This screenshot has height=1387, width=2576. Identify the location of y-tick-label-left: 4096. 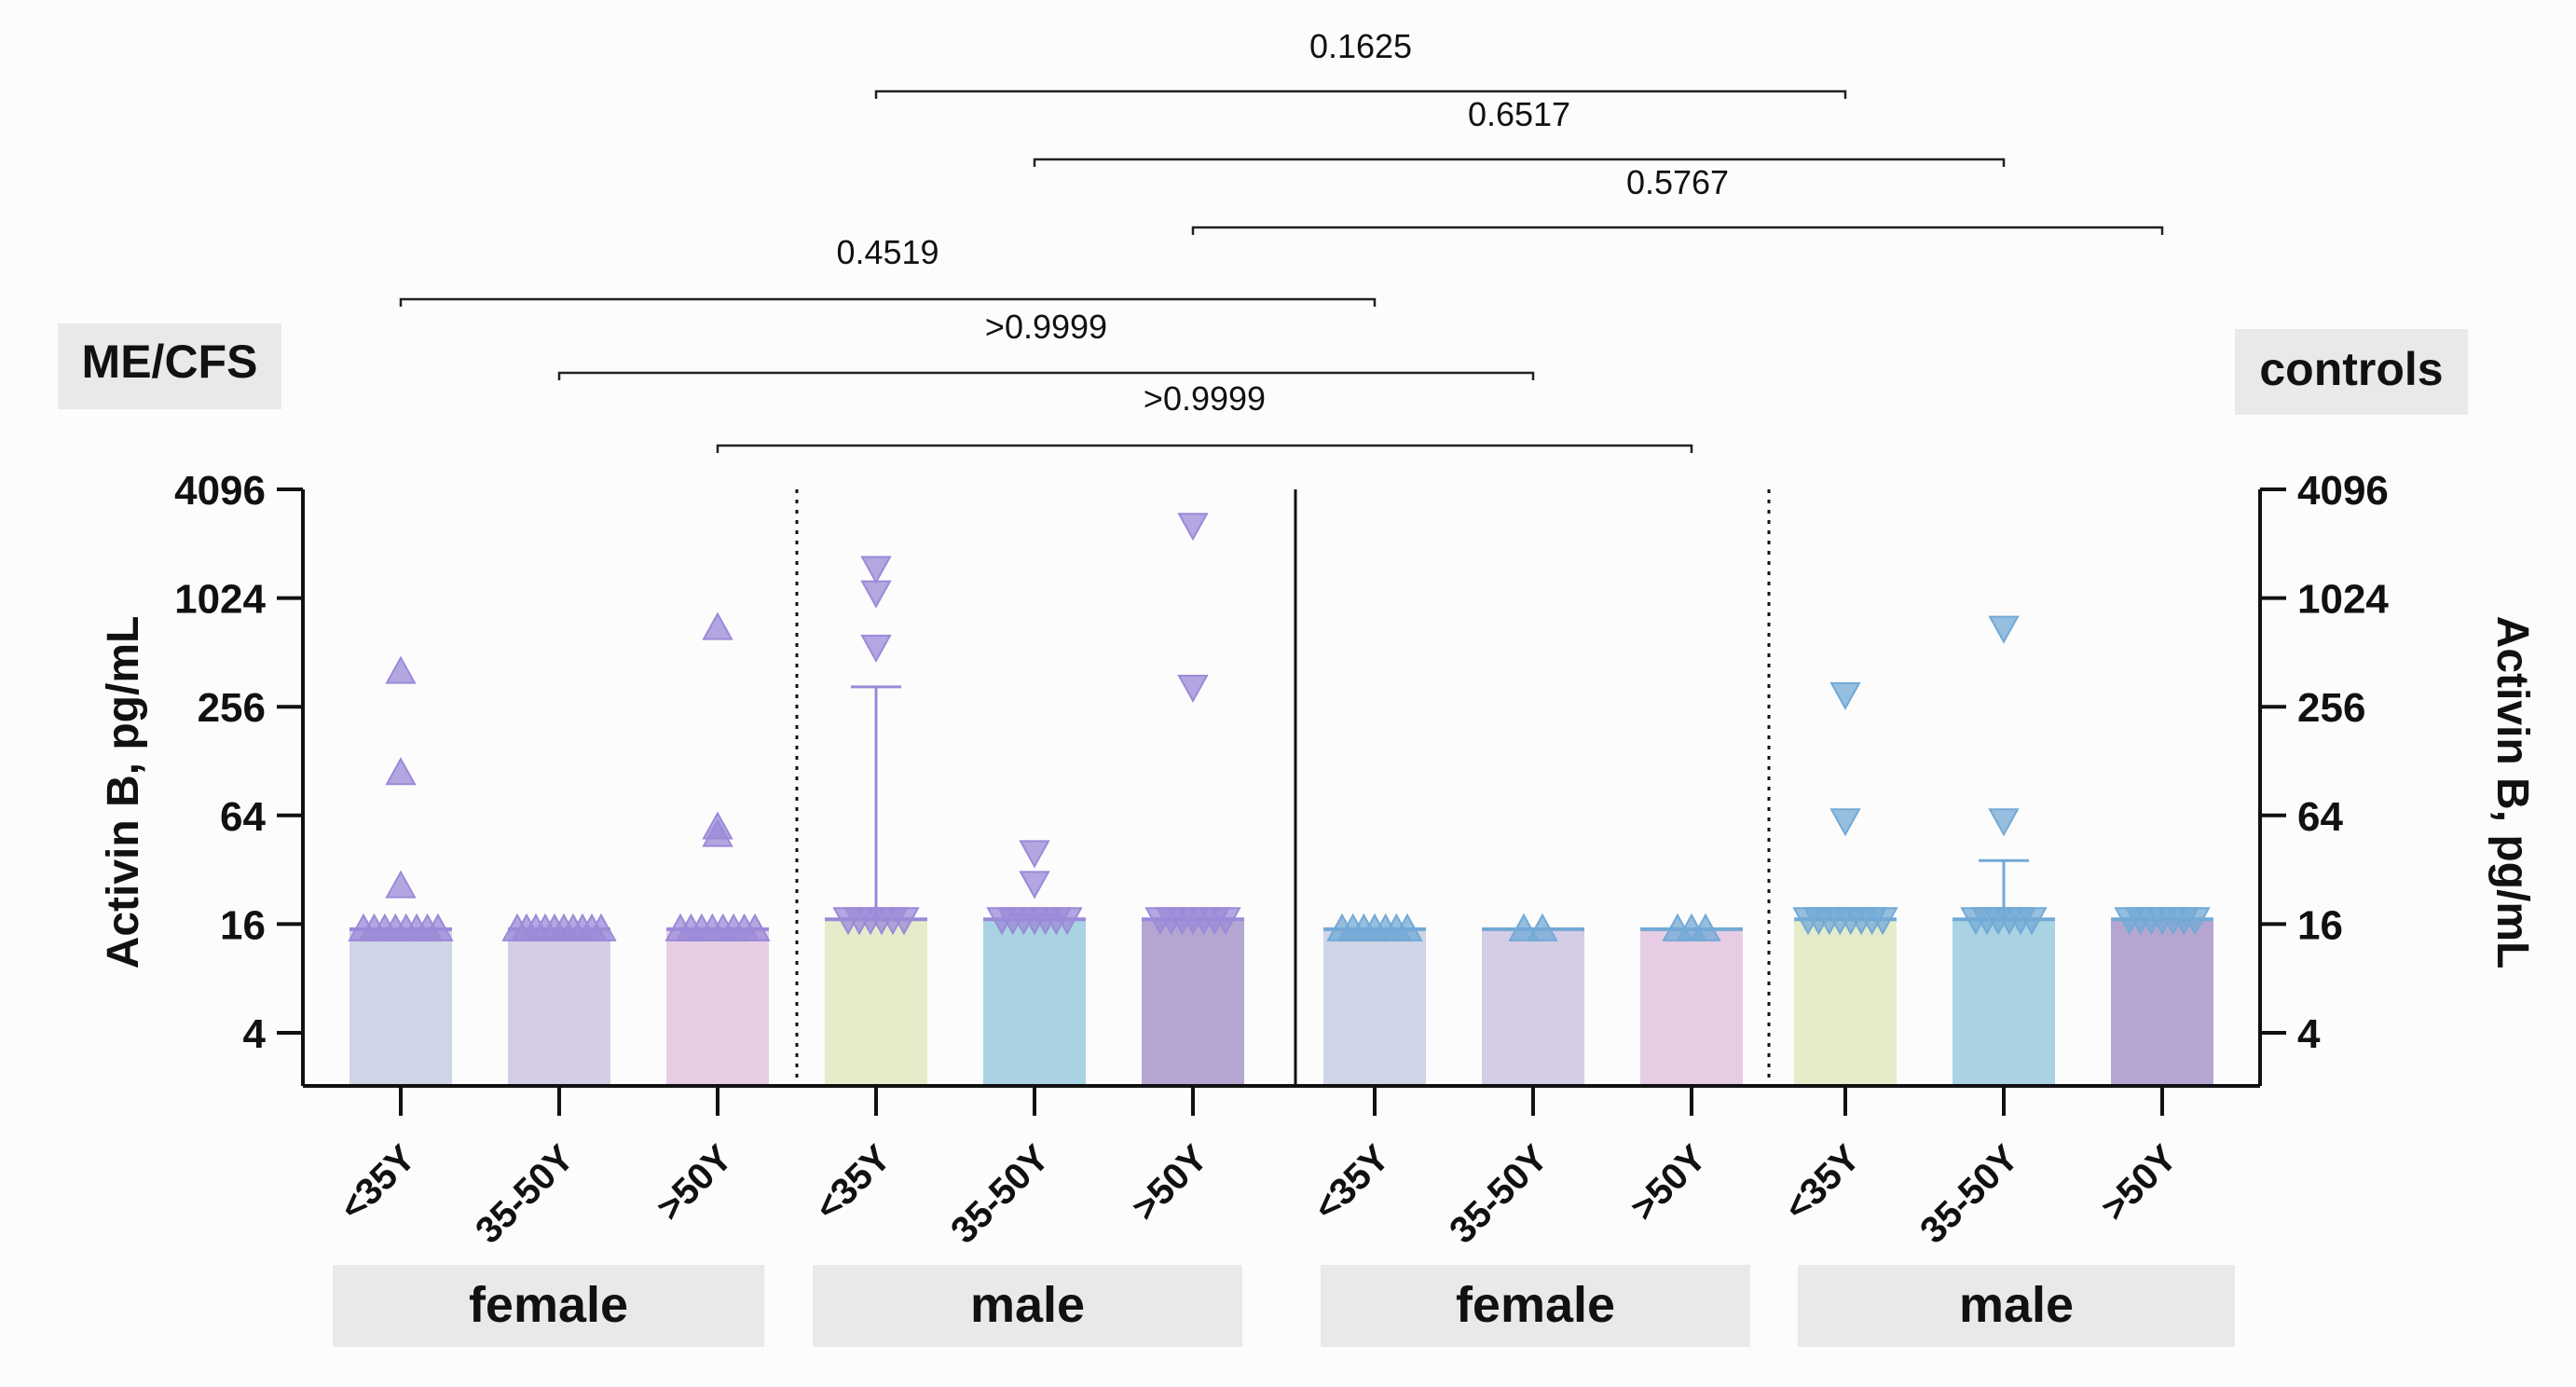
(220, 491).